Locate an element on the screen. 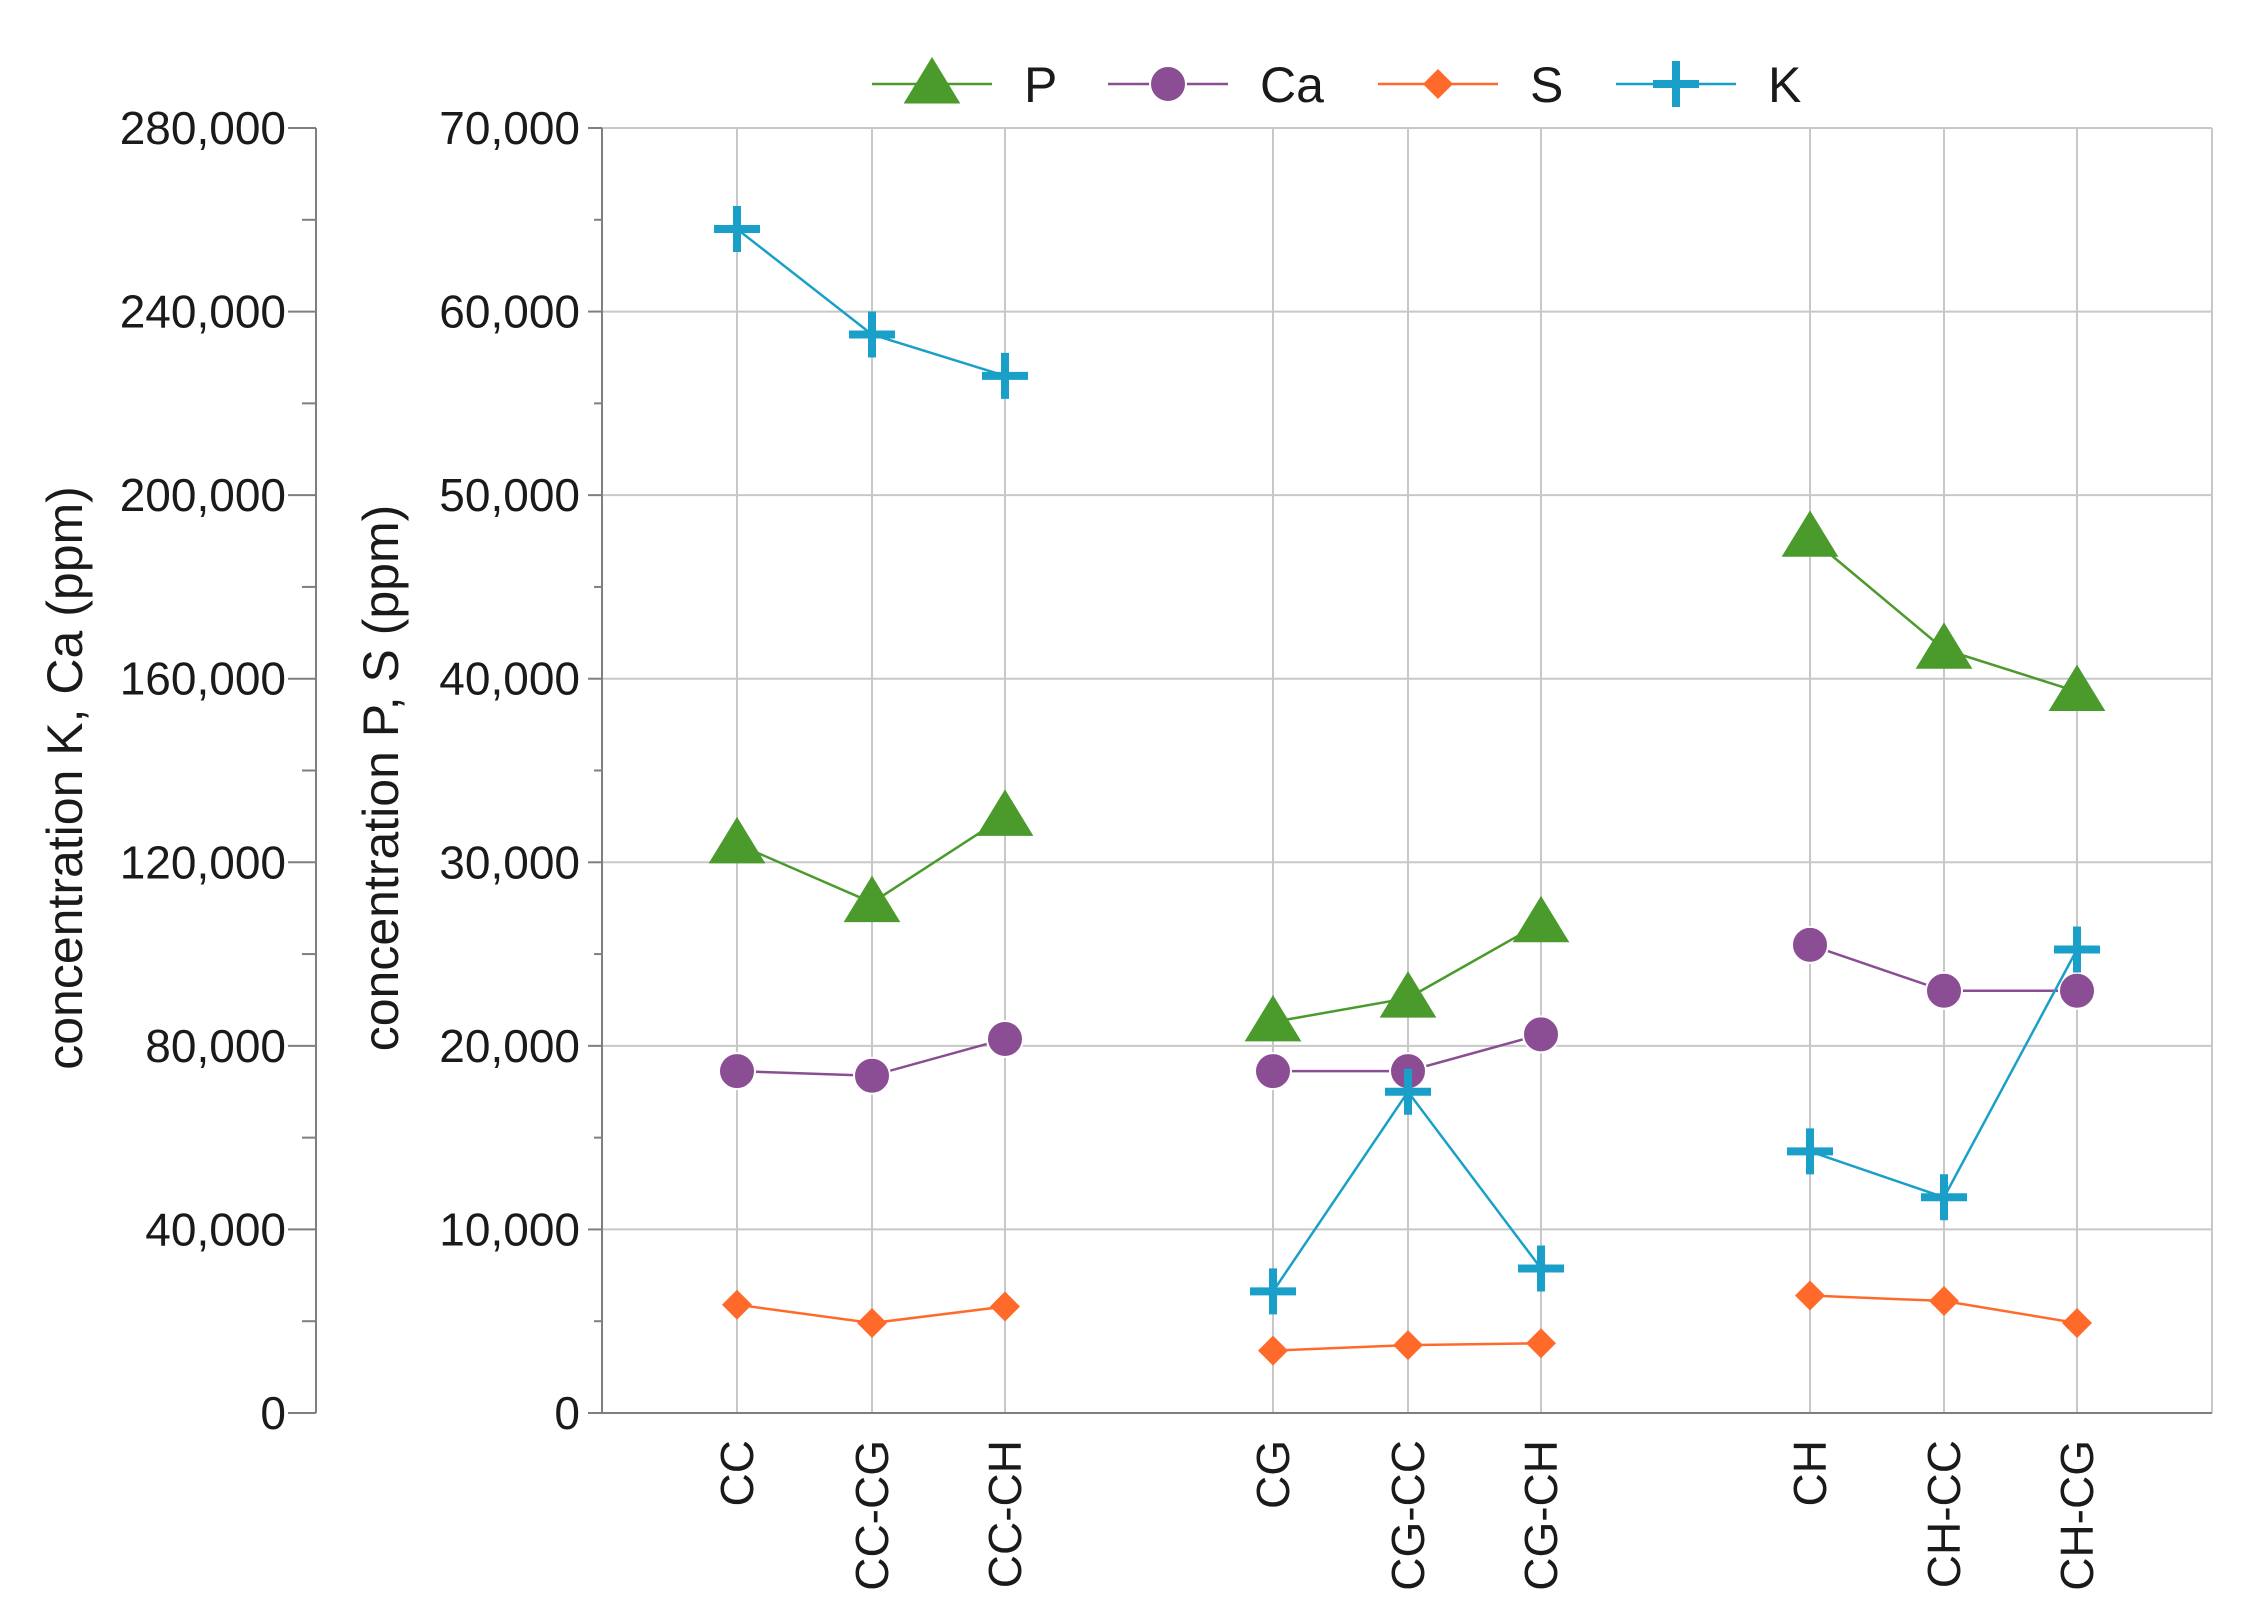 This screenshot has height=1612, width=2248. outer-y-tick-label: 80,000 is located at coordinates (215, 1046).